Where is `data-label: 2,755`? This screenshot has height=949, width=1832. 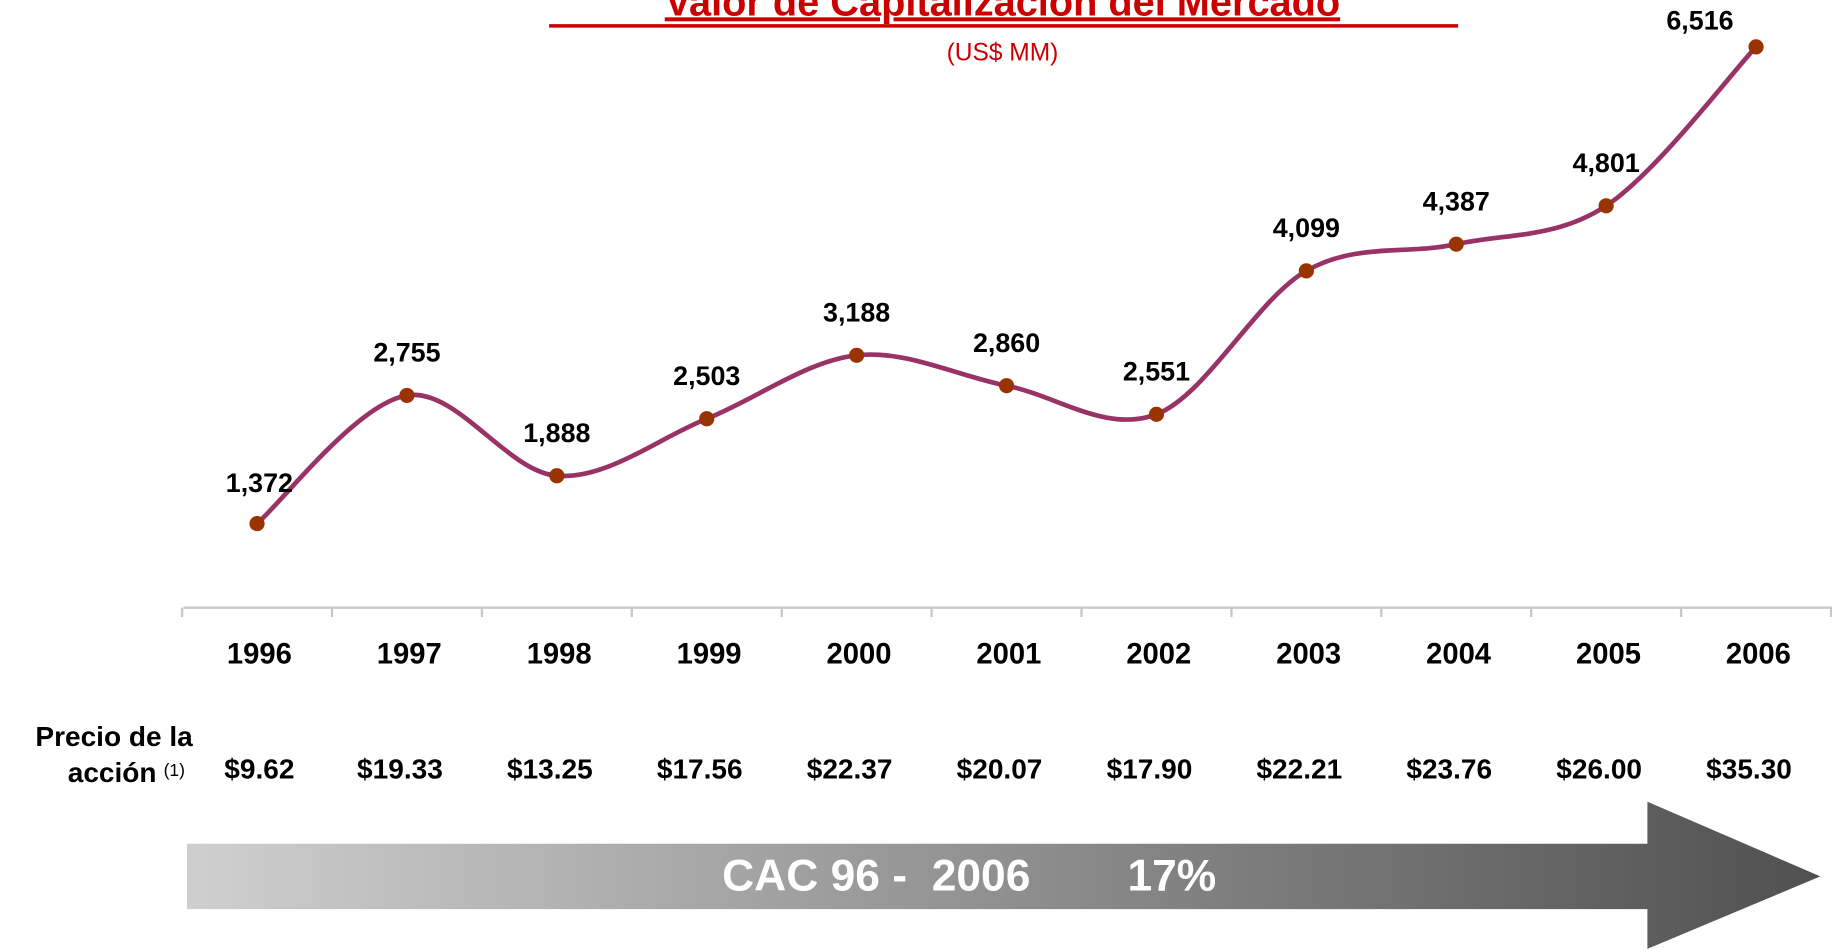 data-label: 2,755 is located at coordinates (406, 353).